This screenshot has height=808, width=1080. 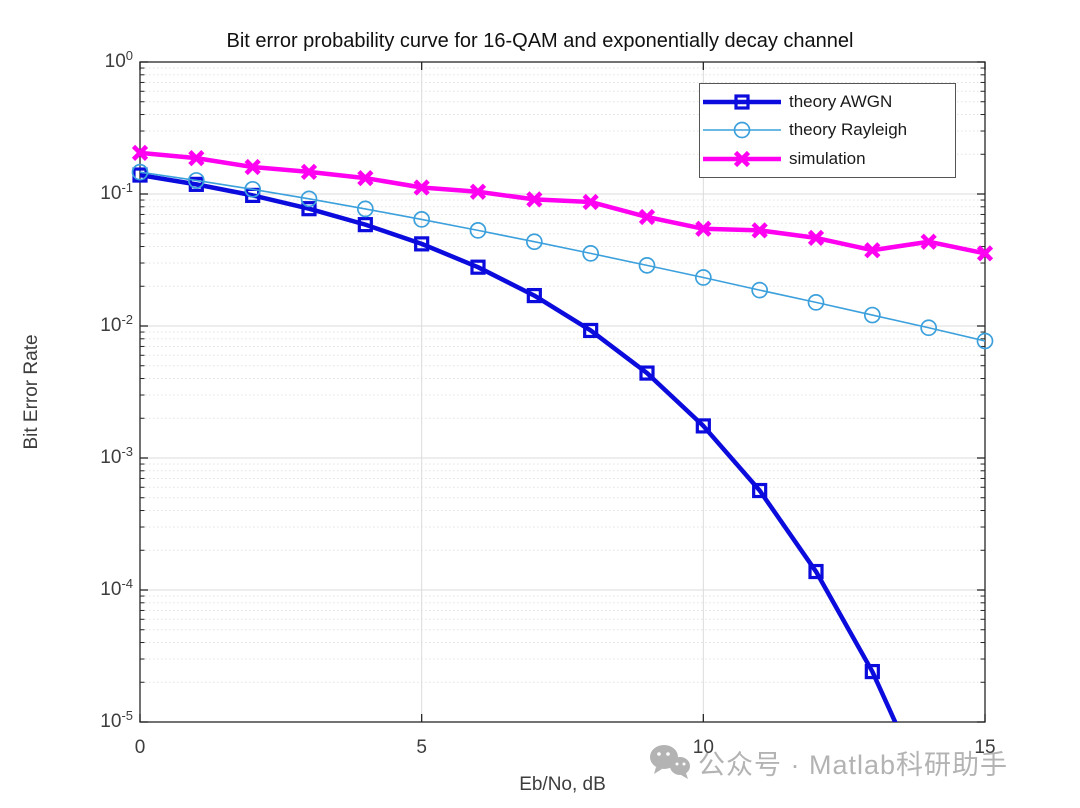 I want to click on x-tick-label: 15, so click(x=985, y=747).